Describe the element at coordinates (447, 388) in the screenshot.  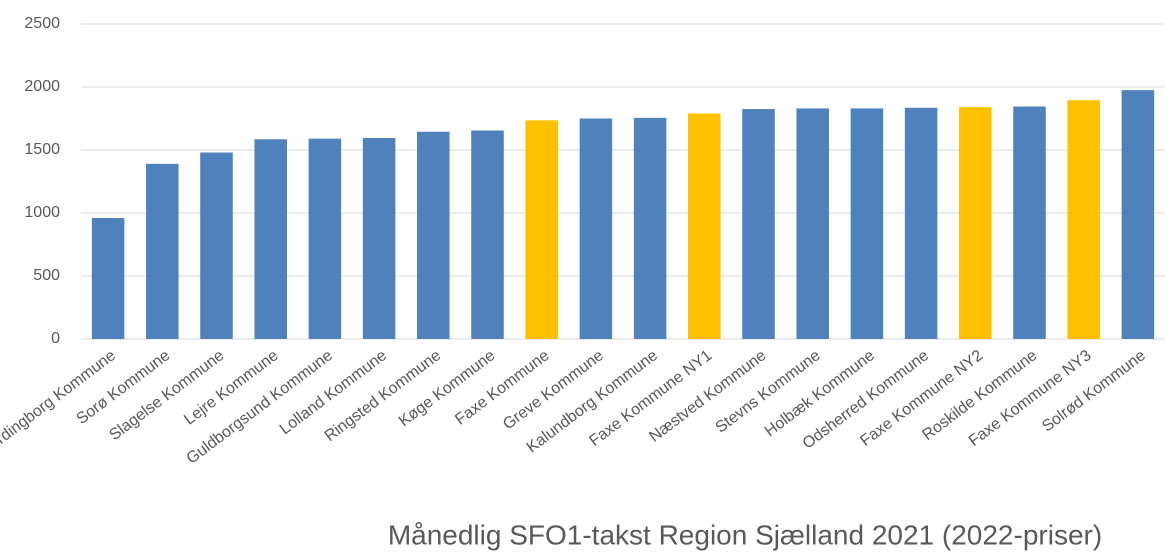
I see `x-tick-label: Køge Kommune` at that location.